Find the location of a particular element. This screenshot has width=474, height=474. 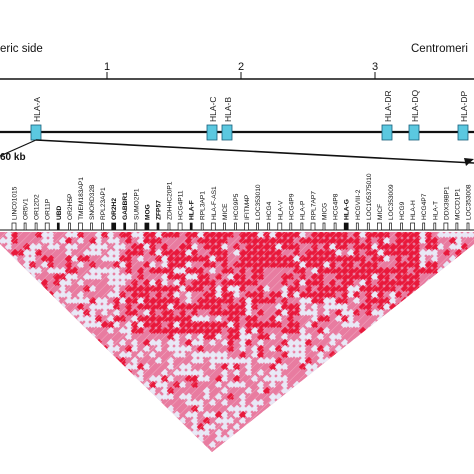

hla-gene-box-dq is located at coordinates (414, 132).